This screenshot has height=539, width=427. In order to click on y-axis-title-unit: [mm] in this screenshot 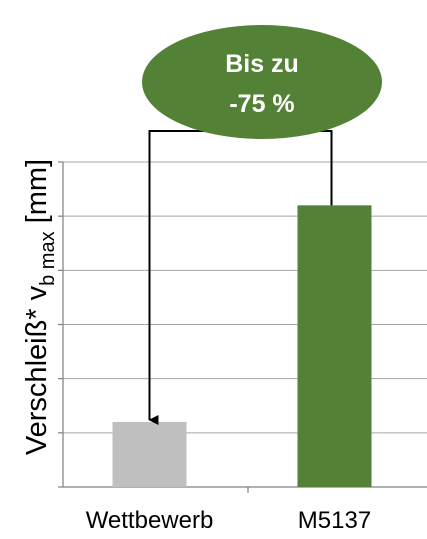, I will do `click(37, 195)`.